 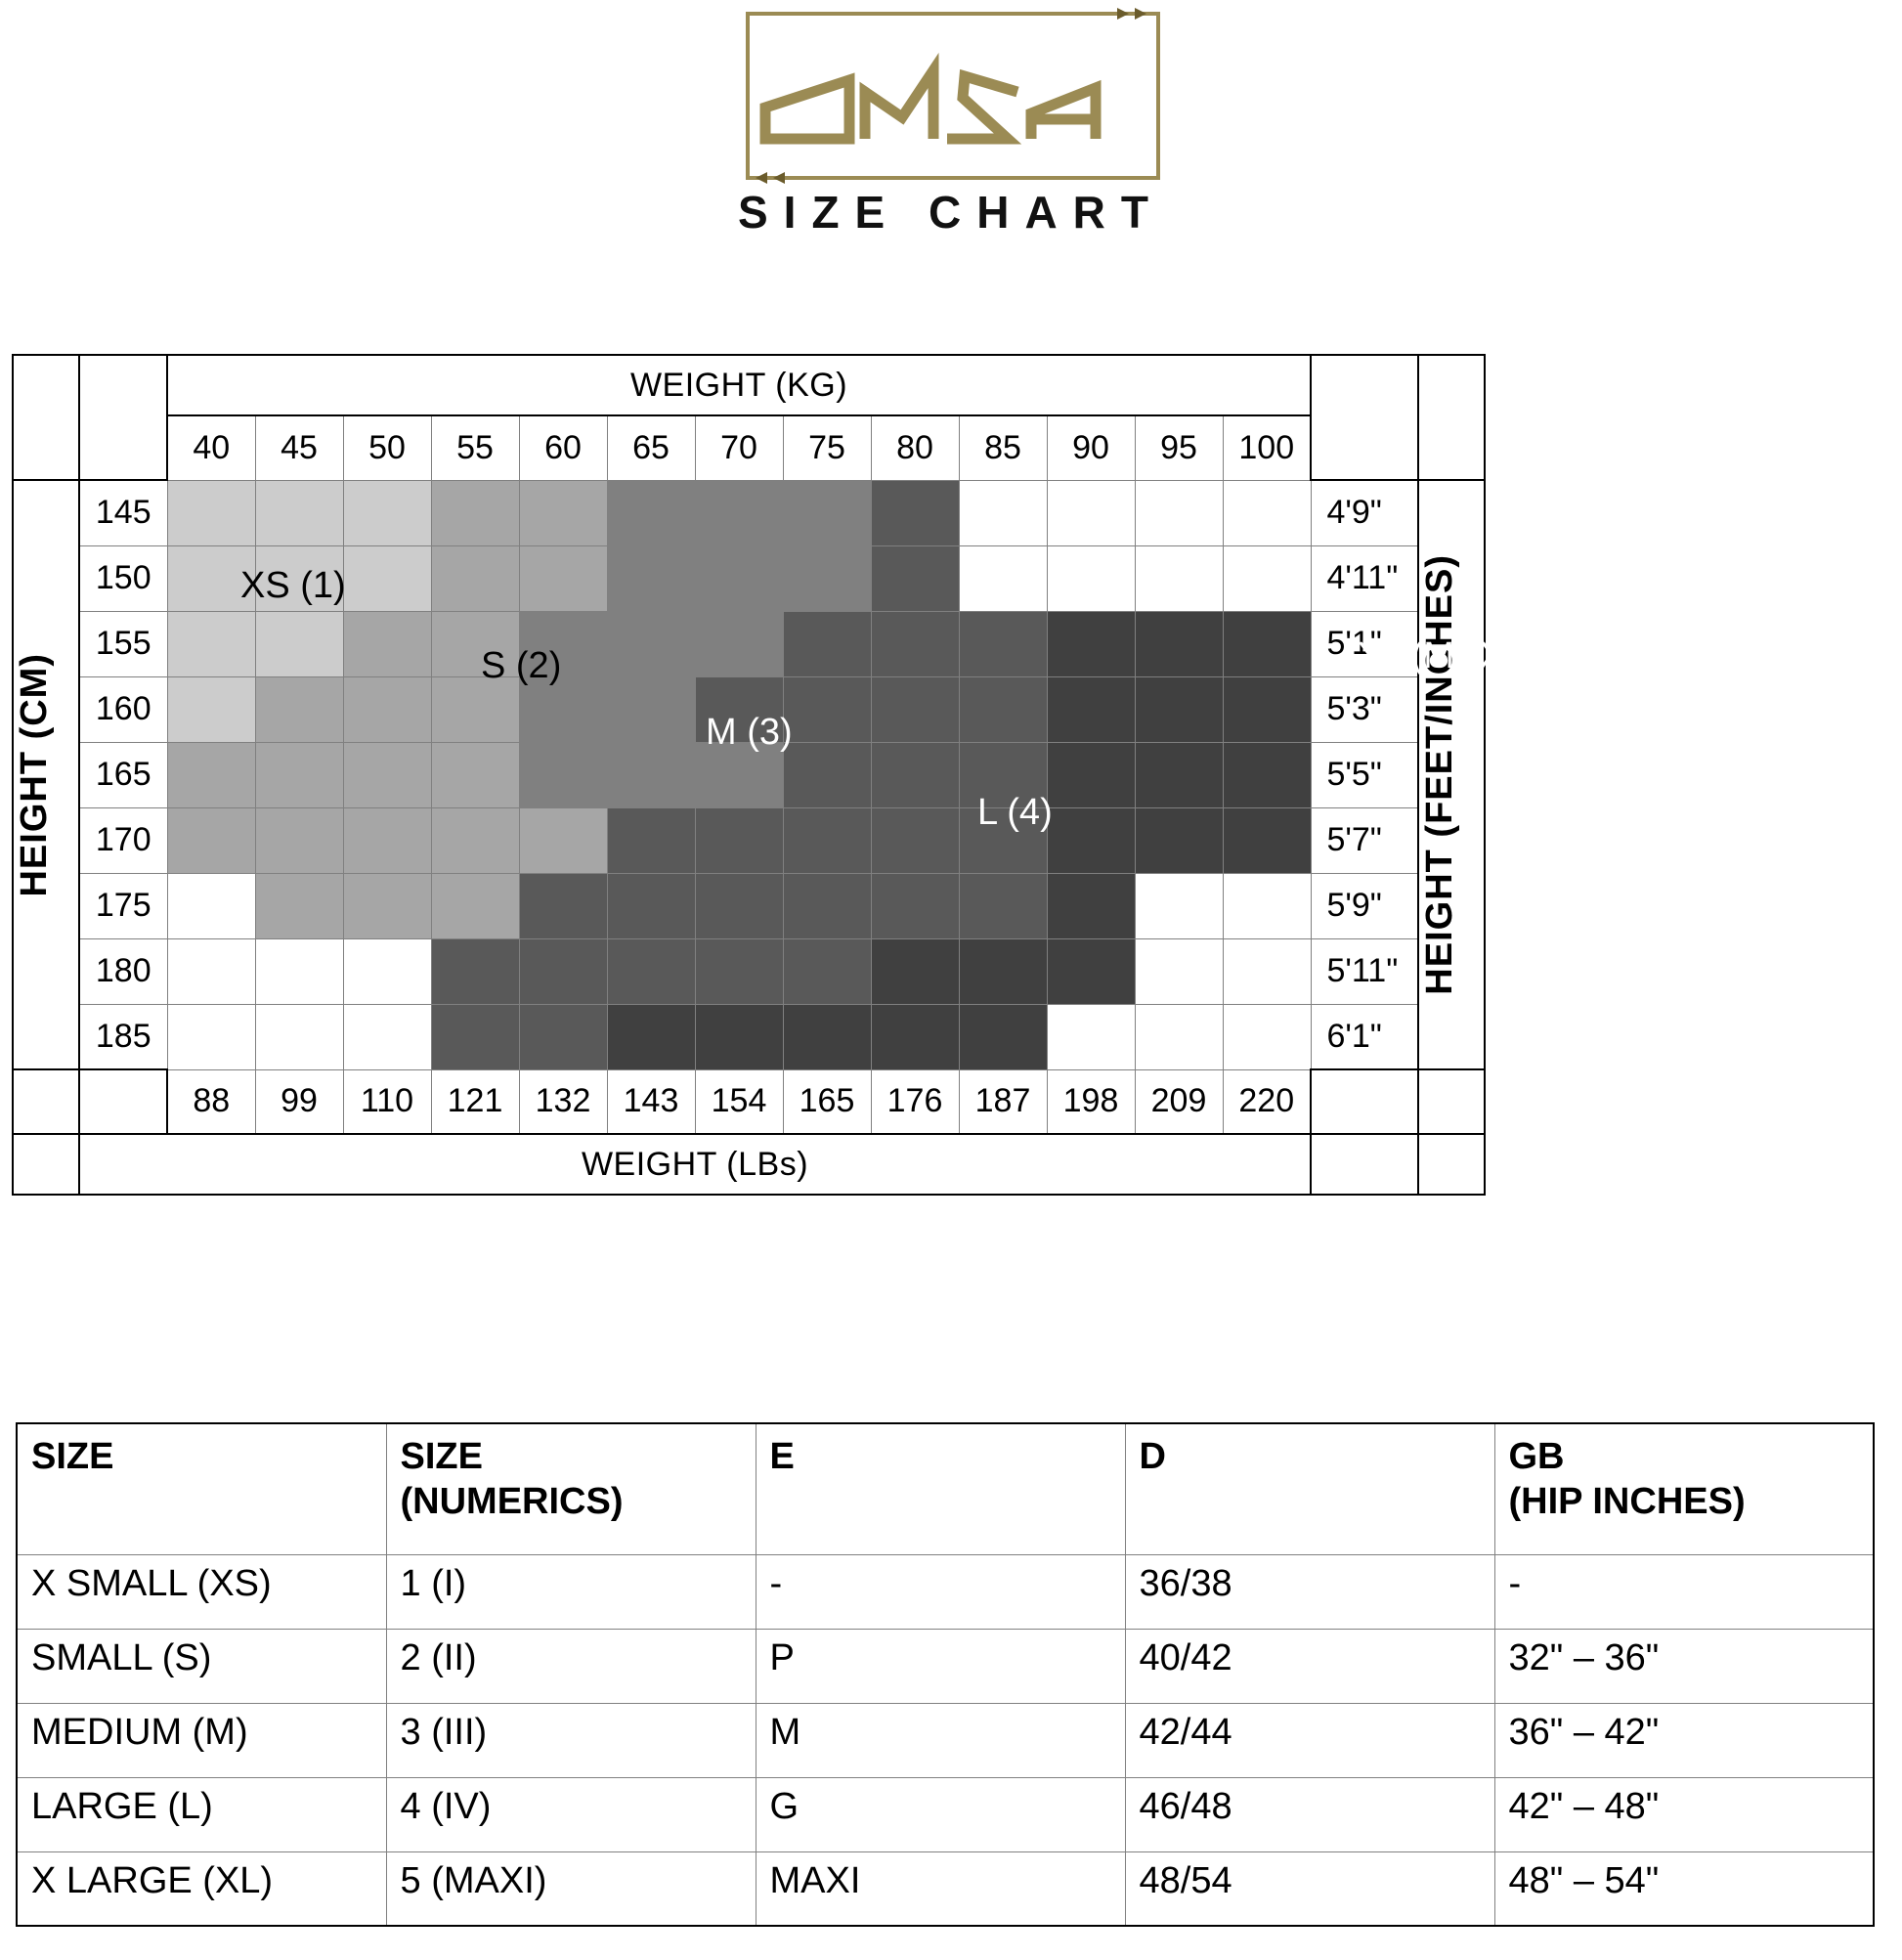 I want to click on omsa-wordmark-icon, so click(x=930, y=98).